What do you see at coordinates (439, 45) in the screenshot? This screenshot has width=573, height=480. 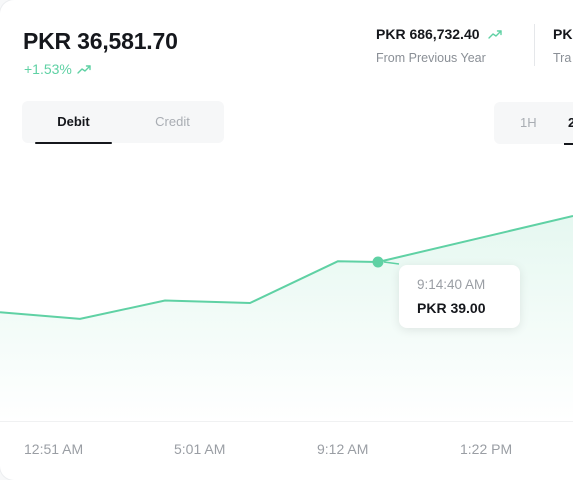 I see `stat-previous-year: PKR 686,732.40 From Previous Year` at bounding box center [439, 45].